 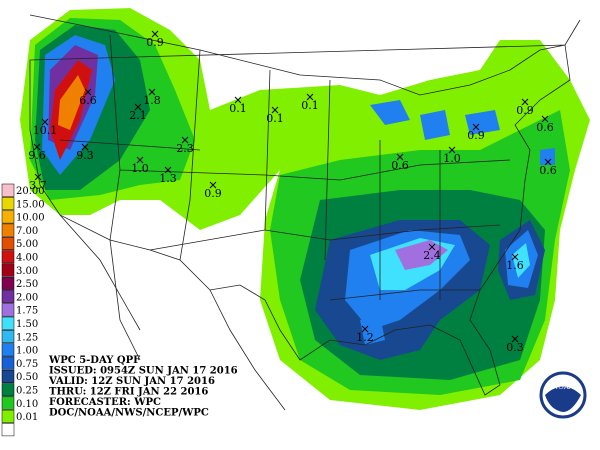 I want to click on logo-text: NOAA, so click(x=563, y=387).